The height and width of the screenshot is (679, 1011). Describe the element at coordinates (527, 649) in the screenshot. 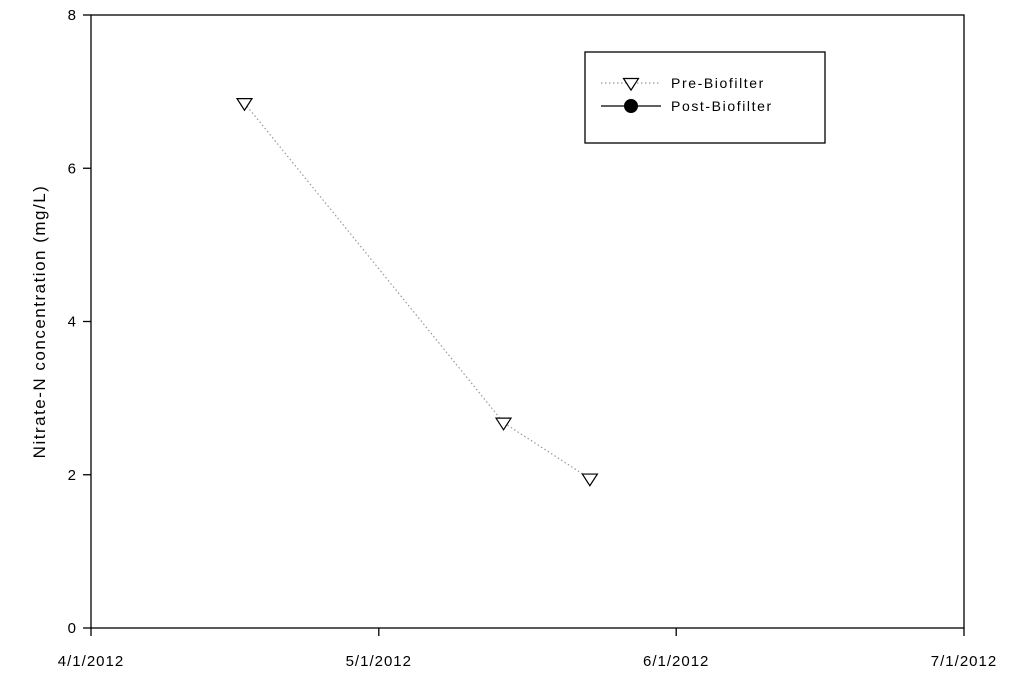

I see `x-axis: 4/1/2012 5/1/2012 6/1/2012 7/1/2012` at that location.